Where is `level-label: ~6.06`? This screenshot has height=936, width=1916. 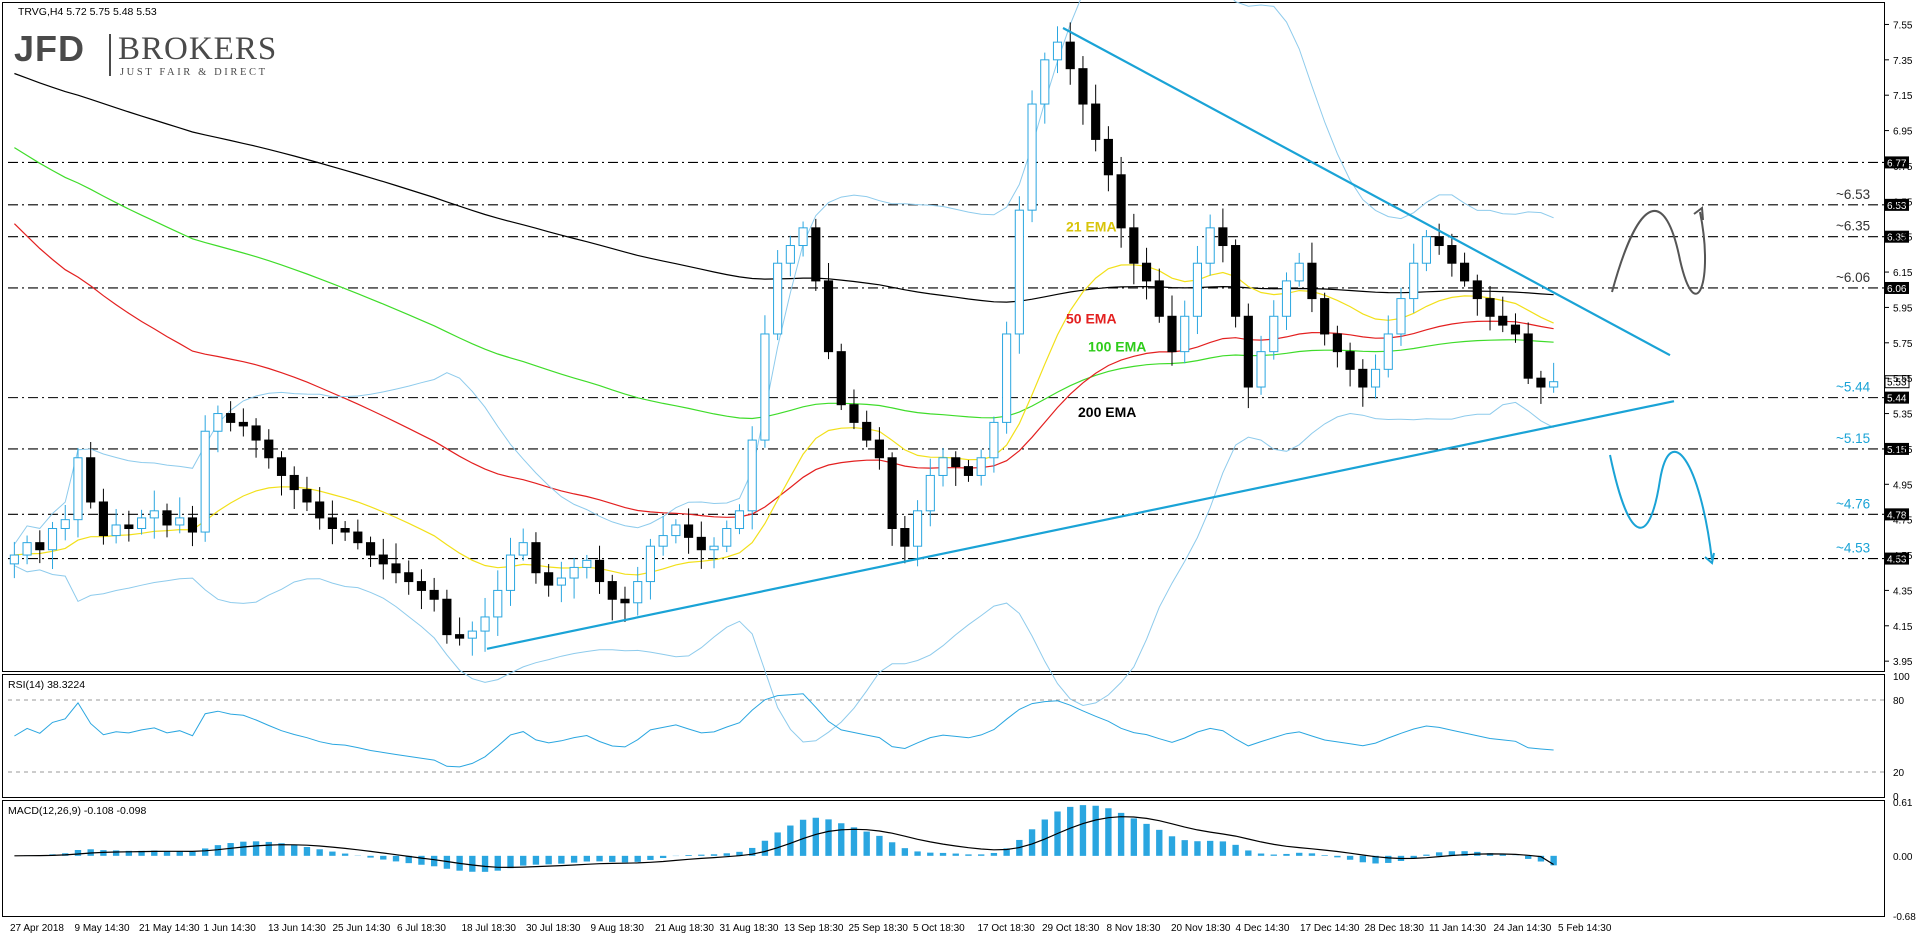 level-label: ~6.06 is located at coordinates (1853, 277).